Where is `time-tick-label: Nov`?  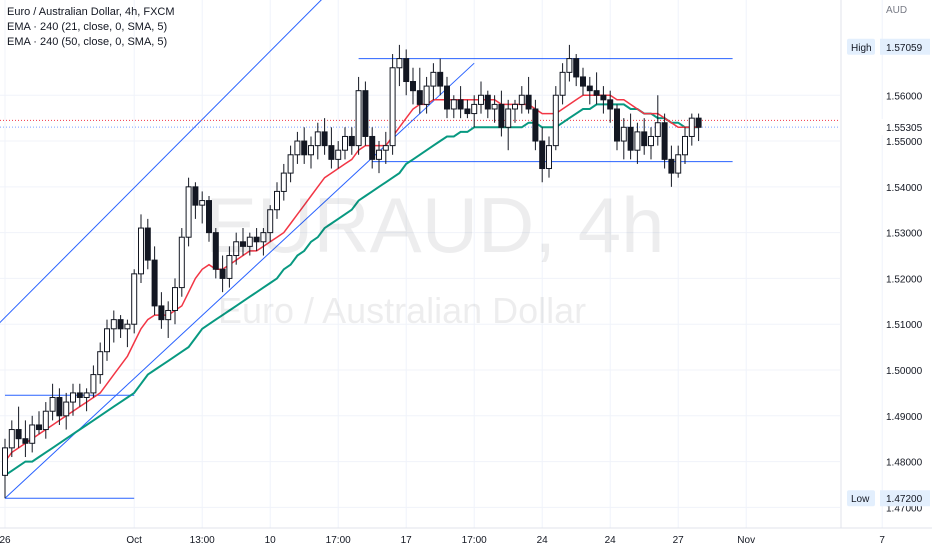
time-tick-label: Nov is located at coordinates (746, 540).